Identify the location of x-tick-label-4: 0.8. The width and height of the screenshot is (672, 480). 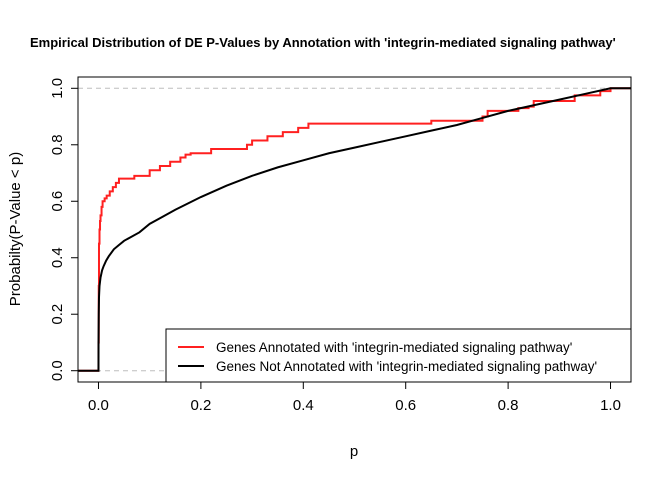
(508, 405).